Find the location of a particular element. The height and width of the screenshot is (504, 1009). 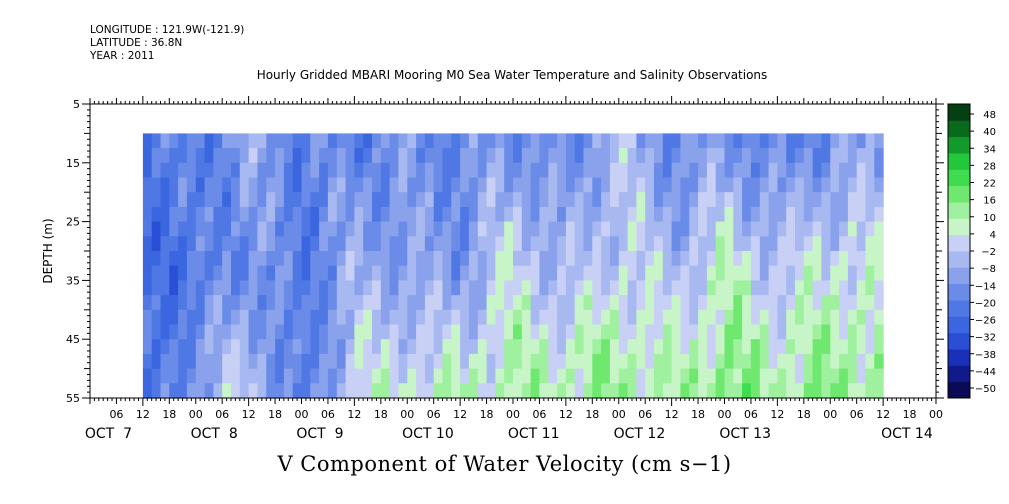

colorbar-label: 4 is located at coordinates (993, 235).